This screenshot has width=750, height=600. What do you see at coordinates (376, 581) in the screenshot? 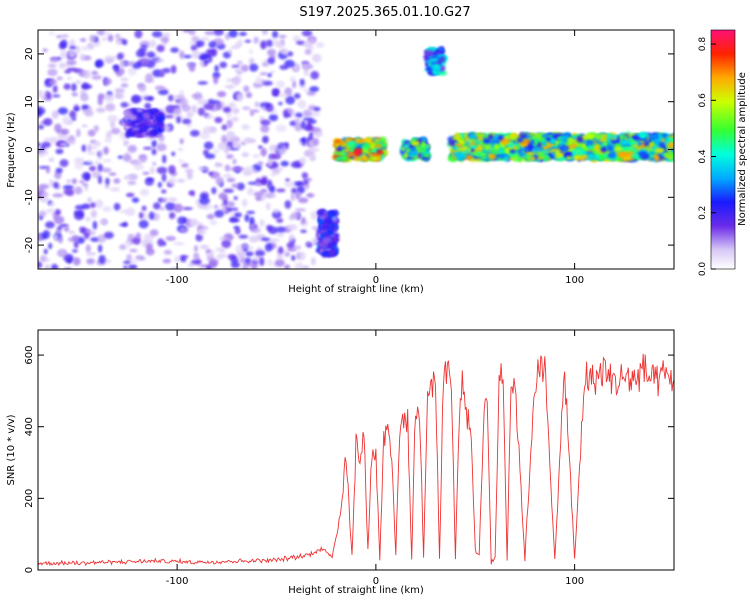
I see `snr-x-tick-label: 0` at bounding box center [376, 581].